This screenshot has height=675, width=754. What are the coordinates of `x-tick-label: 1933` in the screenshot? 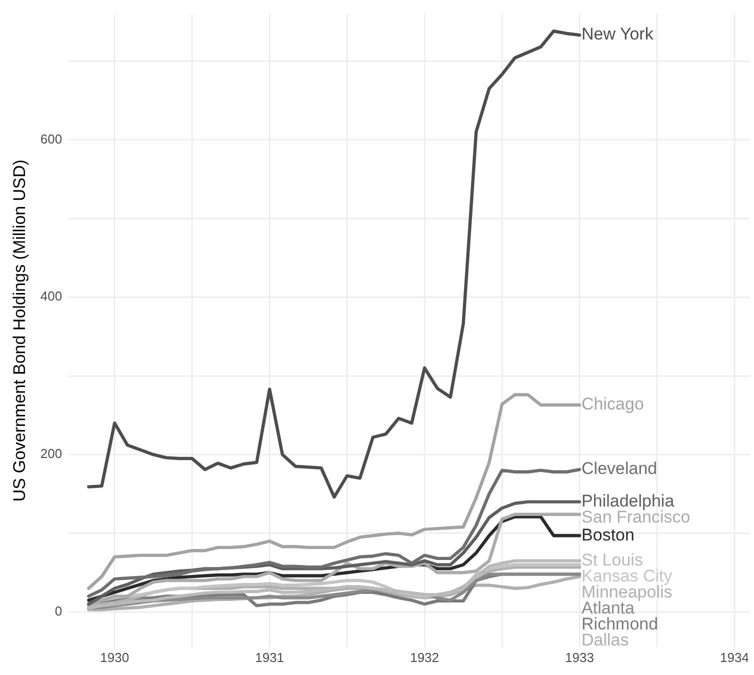 It's located at (579, 657).